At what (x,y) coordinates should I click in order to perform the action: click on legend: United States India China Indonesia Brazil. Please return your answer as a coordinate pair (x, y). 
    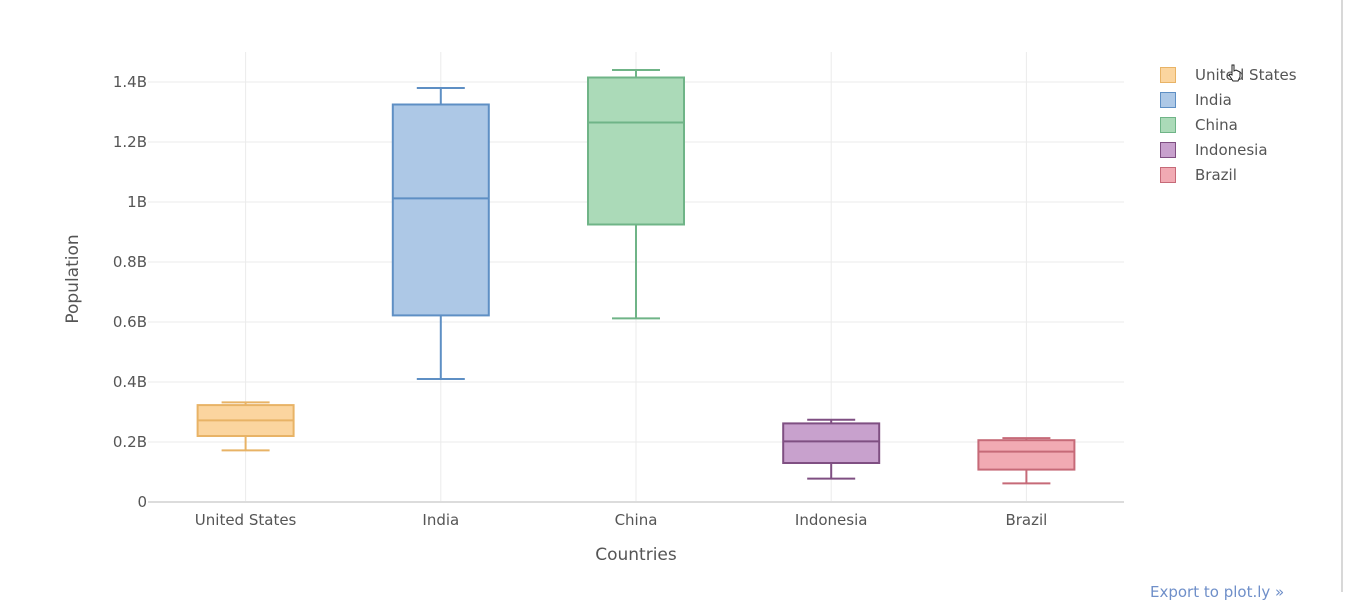
    Looking at the image, I should click on (1228, 124).